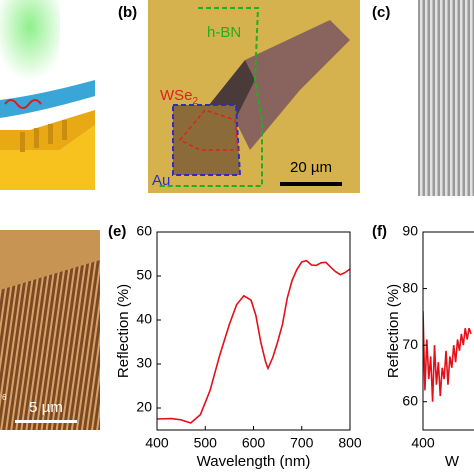 The height and width of the screenshot is (474, 474). Describe the element at coordinates (446, 98) in the screenshot. I see `panel-c-image` at that location.